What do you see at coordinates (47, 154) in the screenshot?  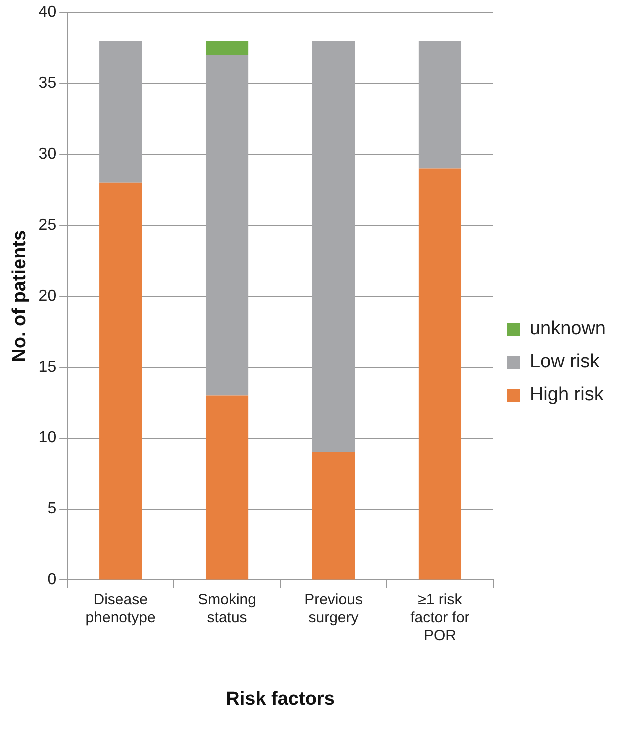 I see `y-tick-label: 30` at bounding box center [47, 154].